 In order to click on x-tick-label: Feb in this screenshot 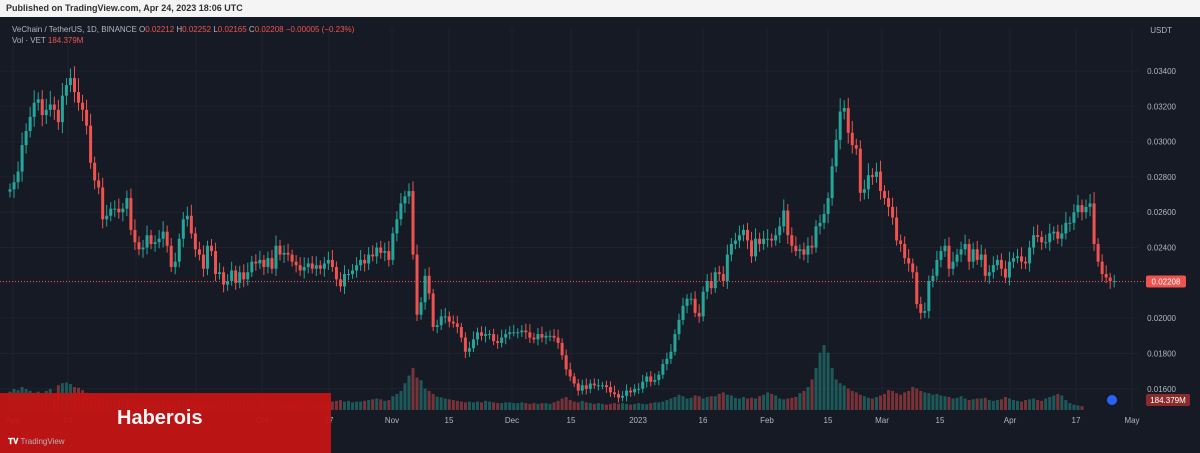, I will do `click(767, 420)`.